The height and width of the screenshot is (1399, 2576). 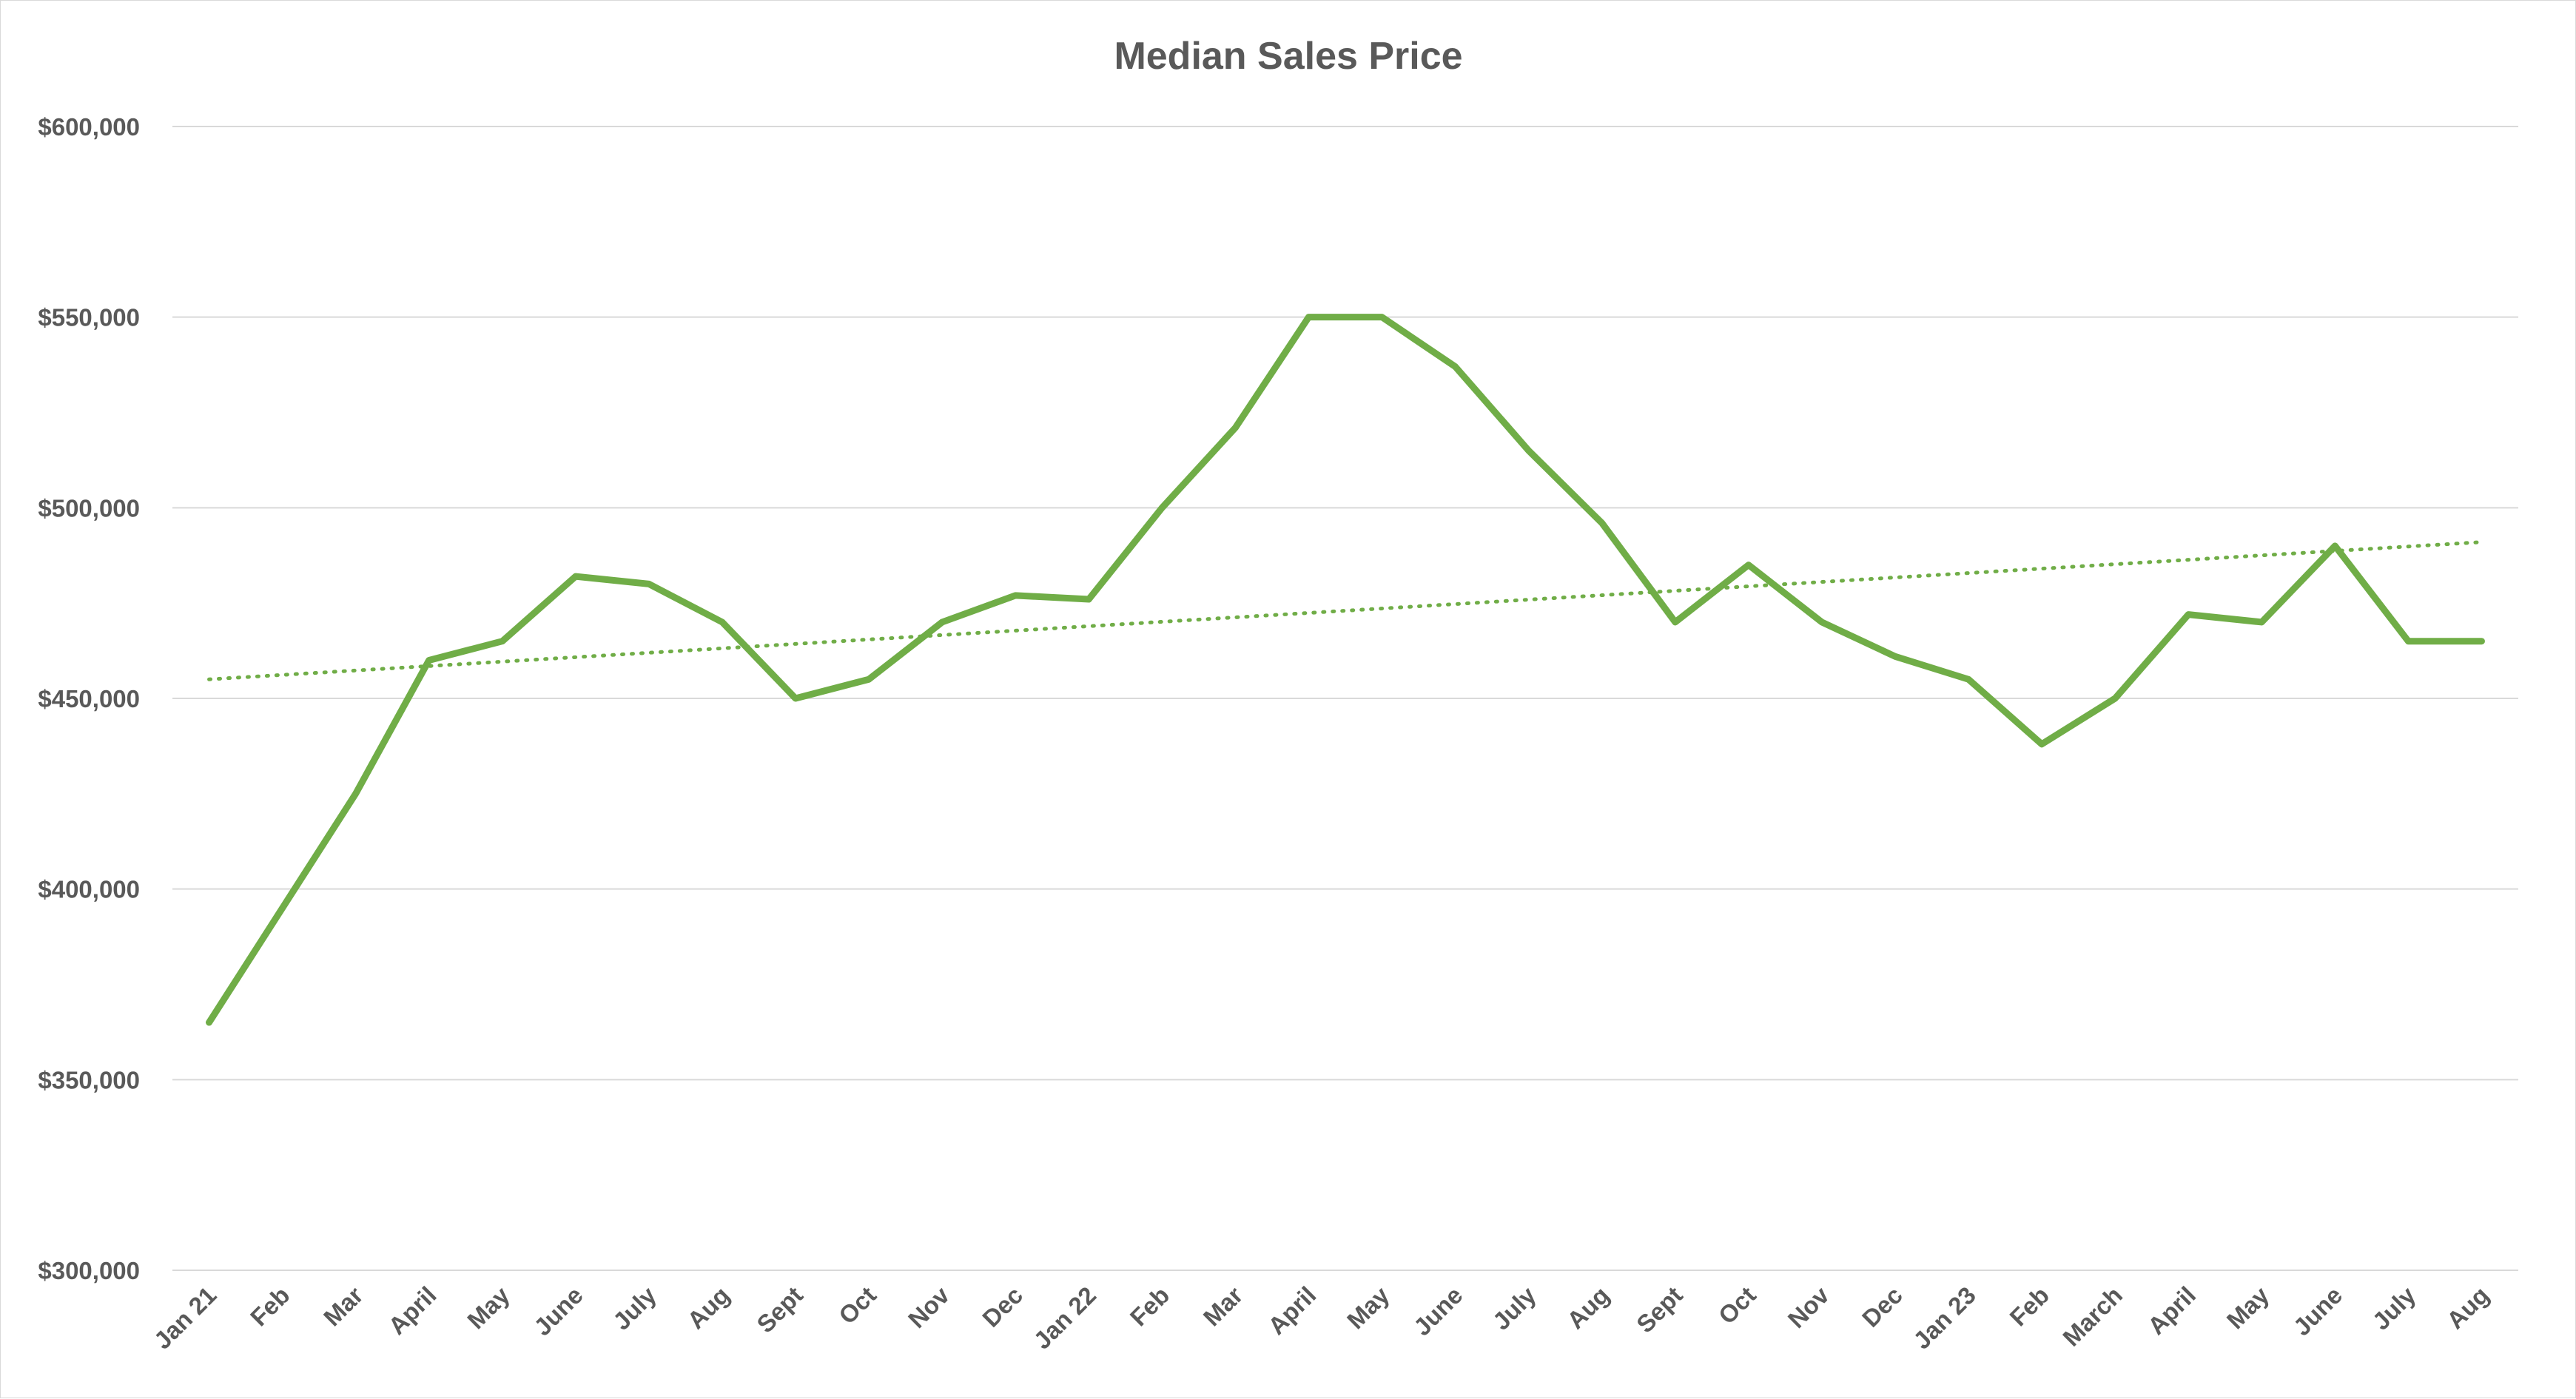 I want to click on y-tick-label: $450,000, so click(x=89, y=698).